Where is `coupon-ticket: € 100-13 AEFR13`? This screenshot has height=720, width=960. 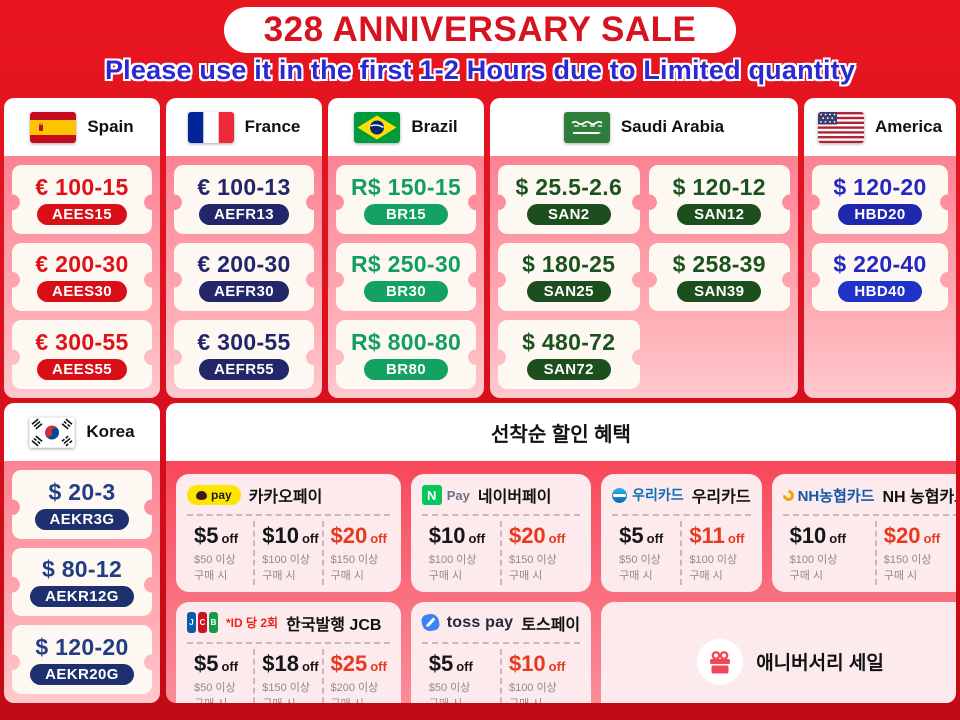
coupon-ticket: € 100-13 AEFR13 is located at coordinates (244, 199).